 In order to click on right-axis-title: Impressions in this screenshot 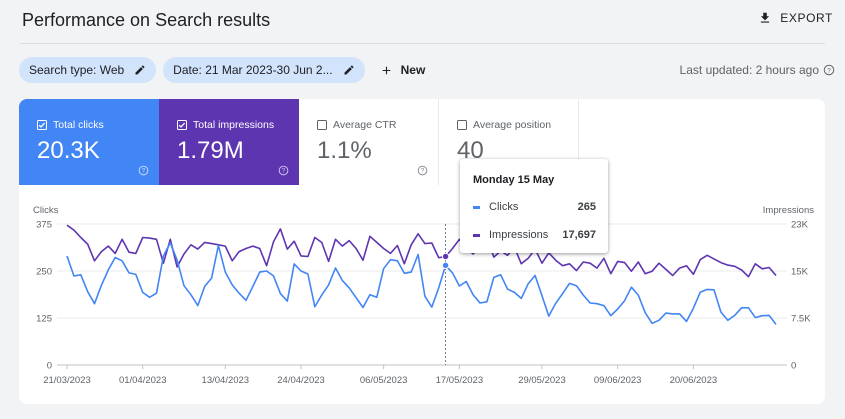, I will do `click(788, 210)`.